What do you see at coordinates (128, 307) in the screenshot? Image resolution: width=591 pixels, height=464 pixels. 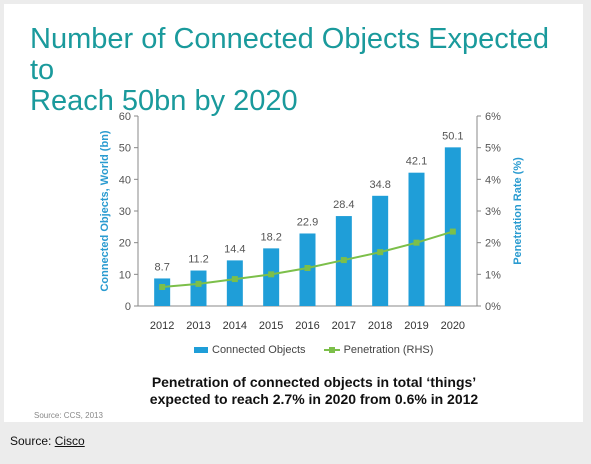 I see `y-tick-label: 0` at bounding box center [128, 307].